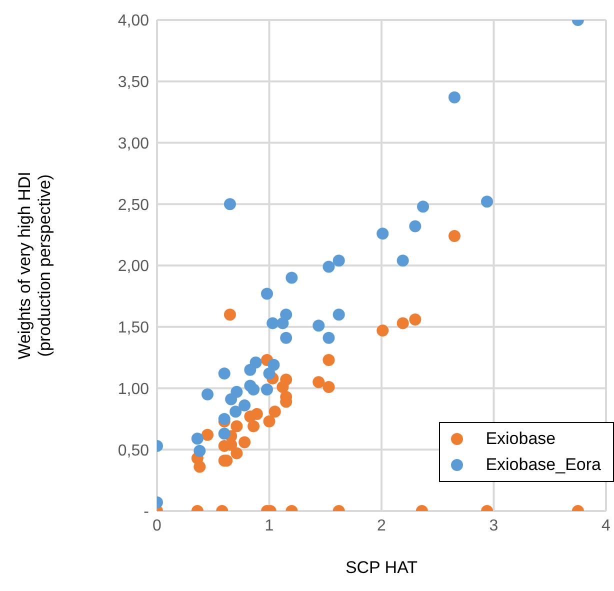 The height and width of the screenshot is (591, 614). I want to click on y-tick-label: 4,00, so click(134, 21).